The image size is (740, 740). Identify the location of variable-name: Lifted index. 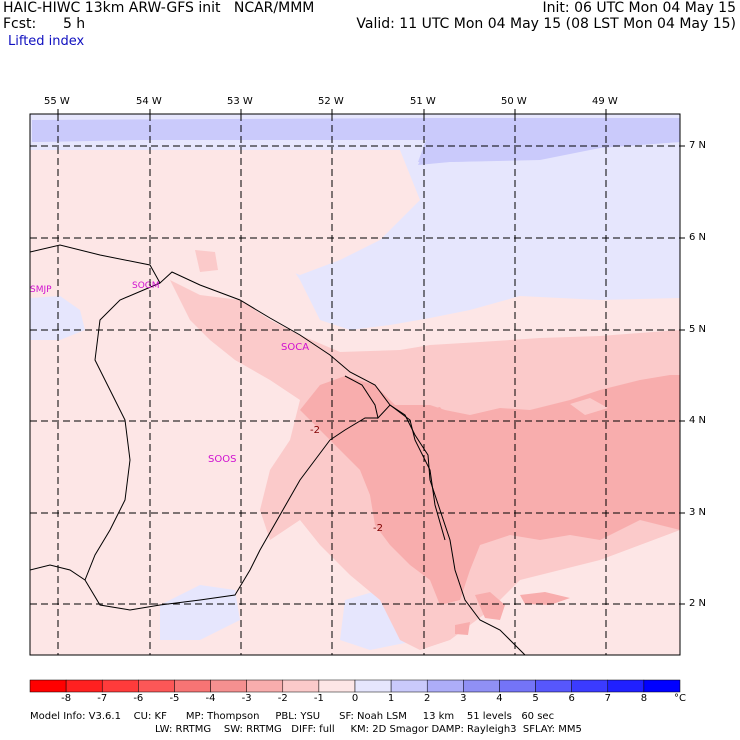
(46, 41).